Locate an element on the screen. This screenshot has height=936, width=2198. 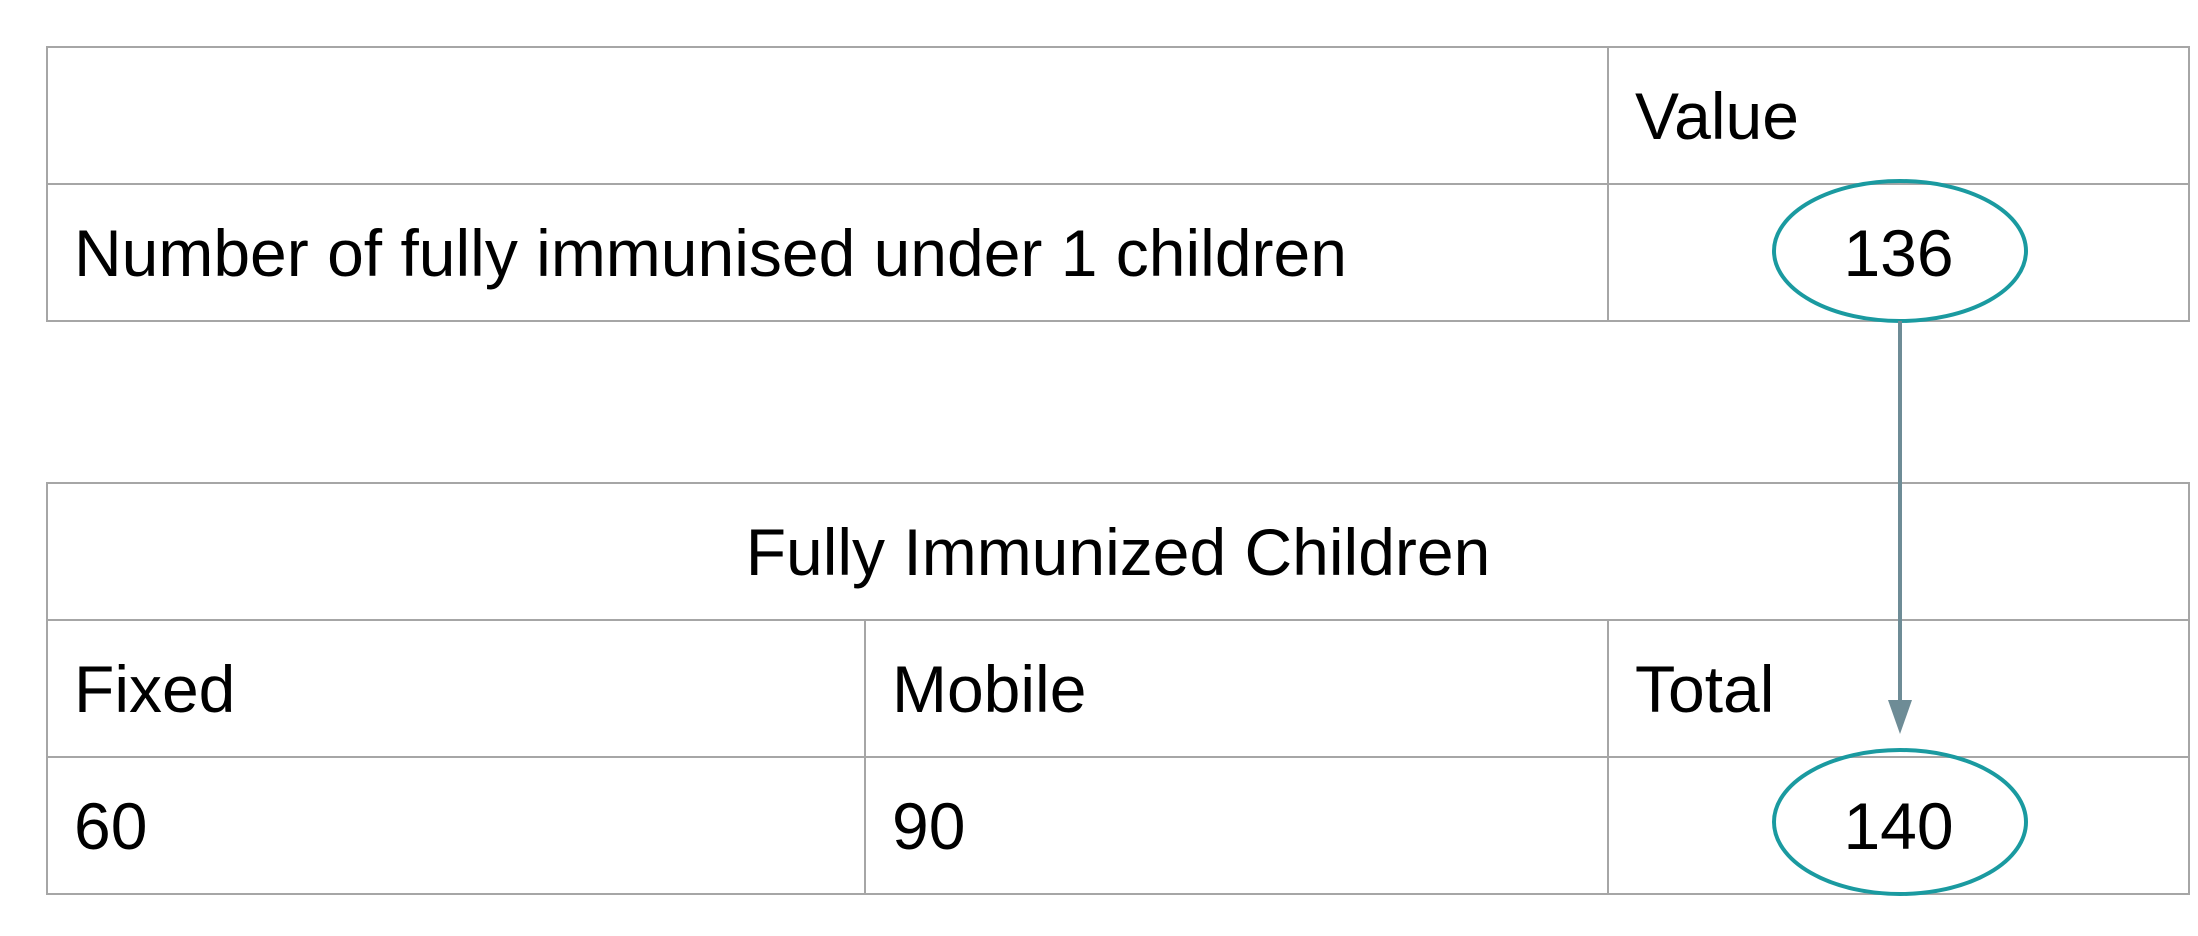
bottom-table-data-row: 60 90 140 is located at coordinates (1118, 825).